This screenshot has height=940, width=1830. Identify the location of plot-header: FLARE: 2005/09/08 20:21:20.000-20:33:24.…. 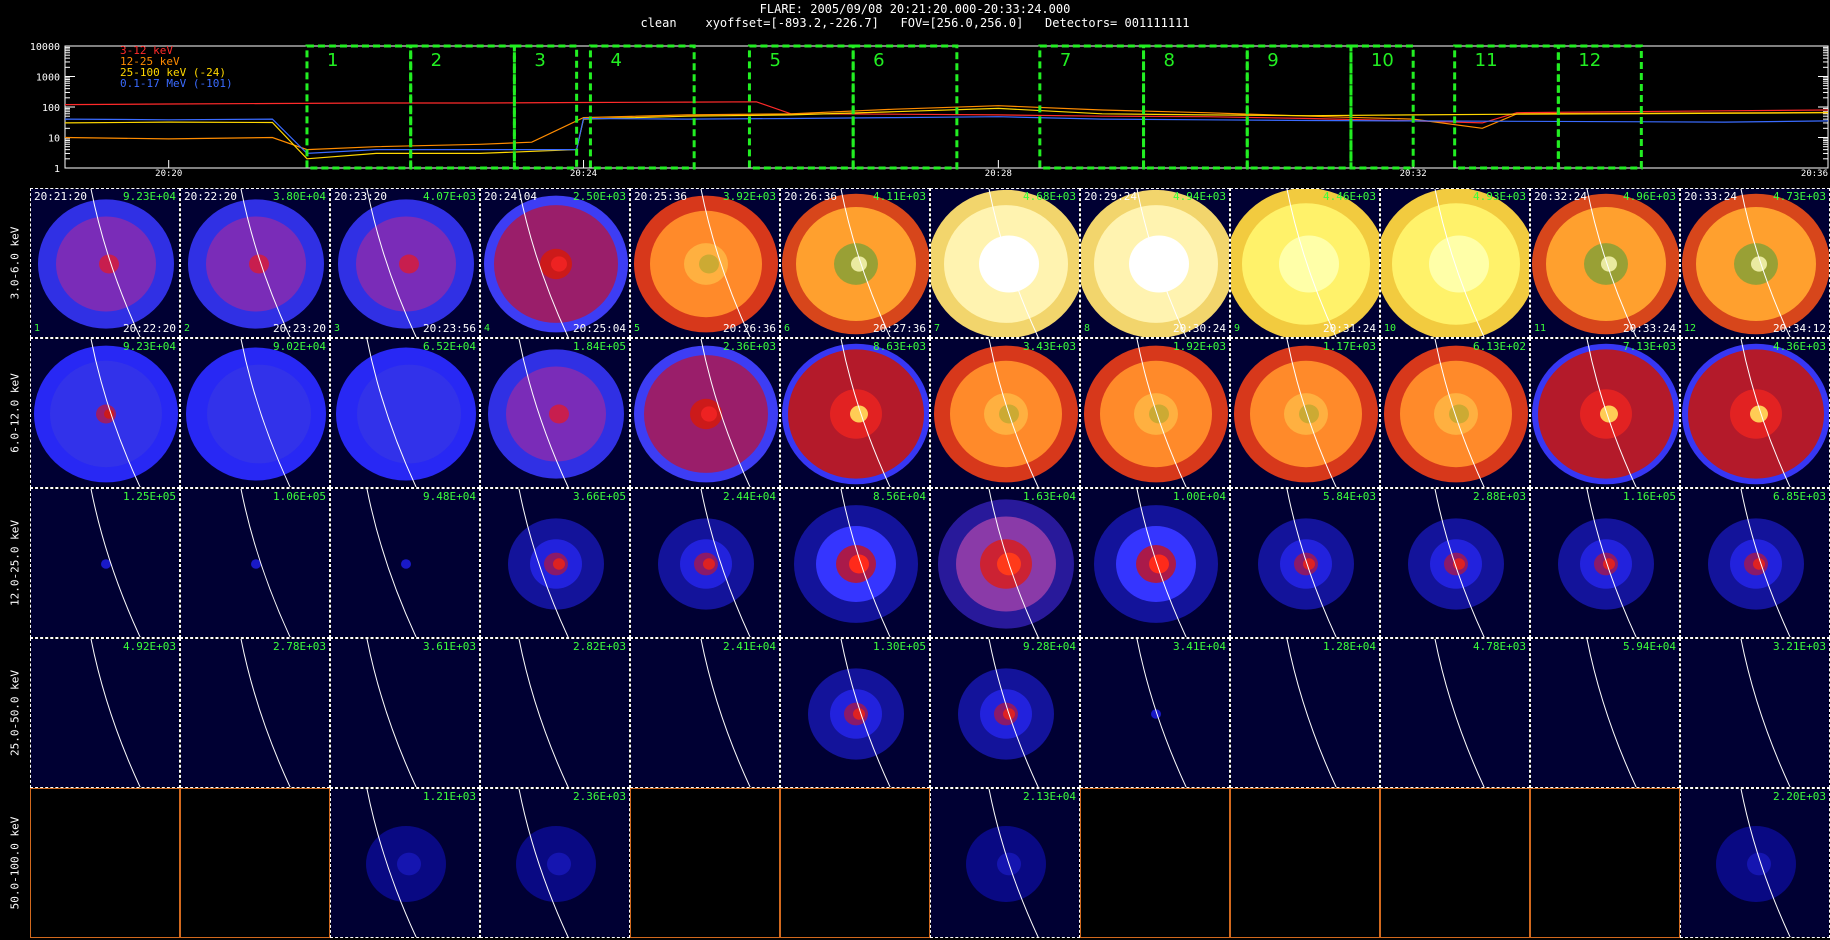
(915, 16).